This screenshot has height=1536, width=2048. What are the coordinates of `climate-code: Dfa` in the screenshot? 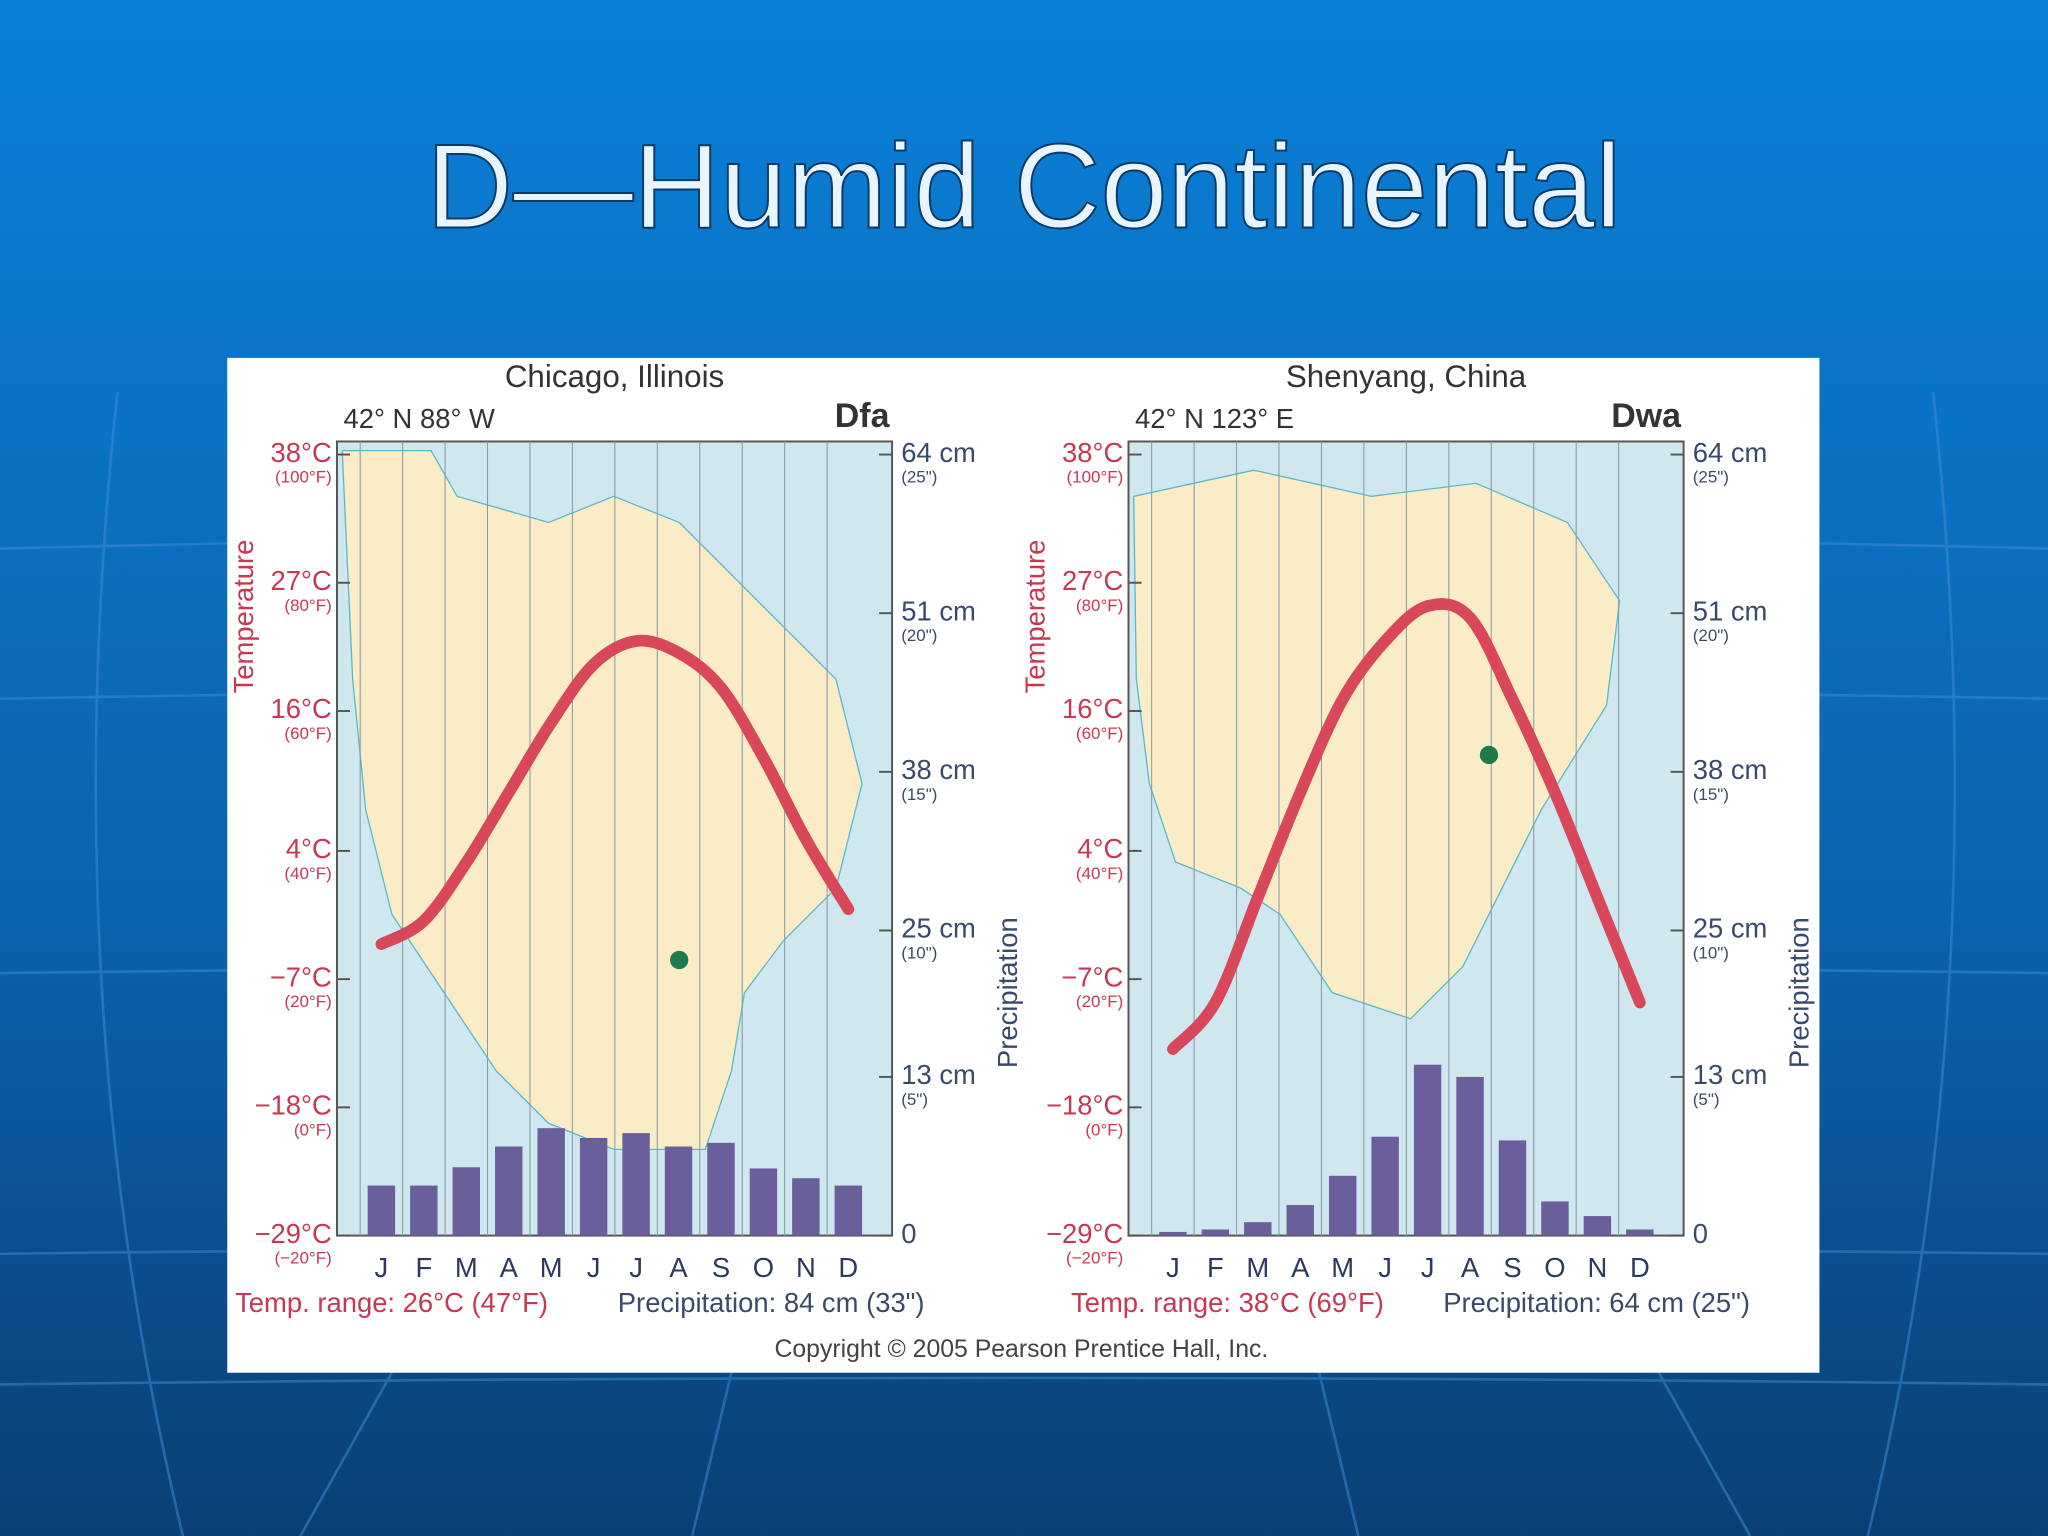 It's located at (863, 416).